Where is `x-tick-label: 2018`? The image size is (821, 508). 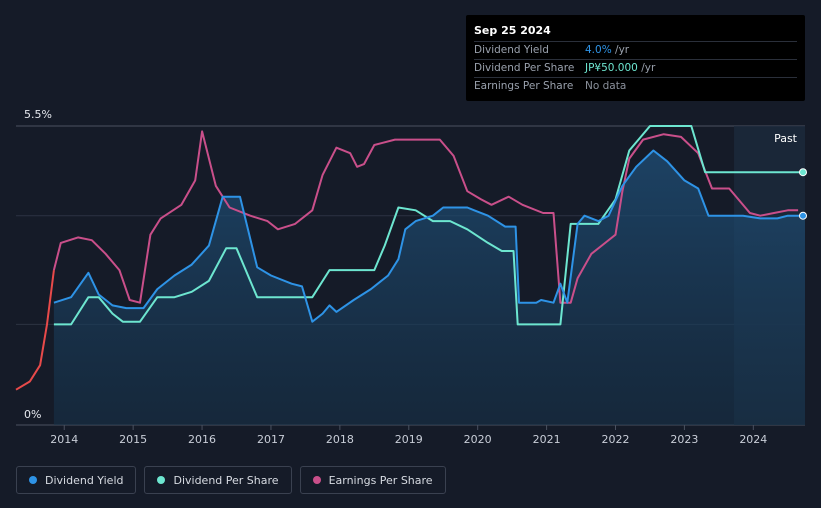 x-tick-label: 2018 is located at coordinates (340, 439).